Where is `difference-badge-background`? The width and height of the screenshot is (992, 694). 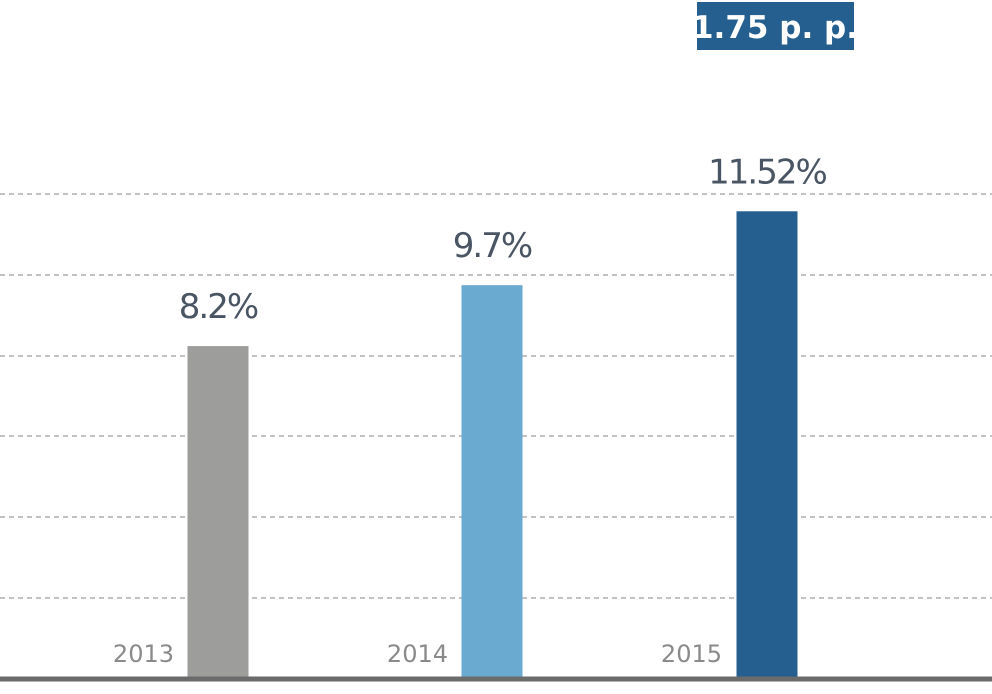 difference-badge-background is located at coordinates (775, 26).